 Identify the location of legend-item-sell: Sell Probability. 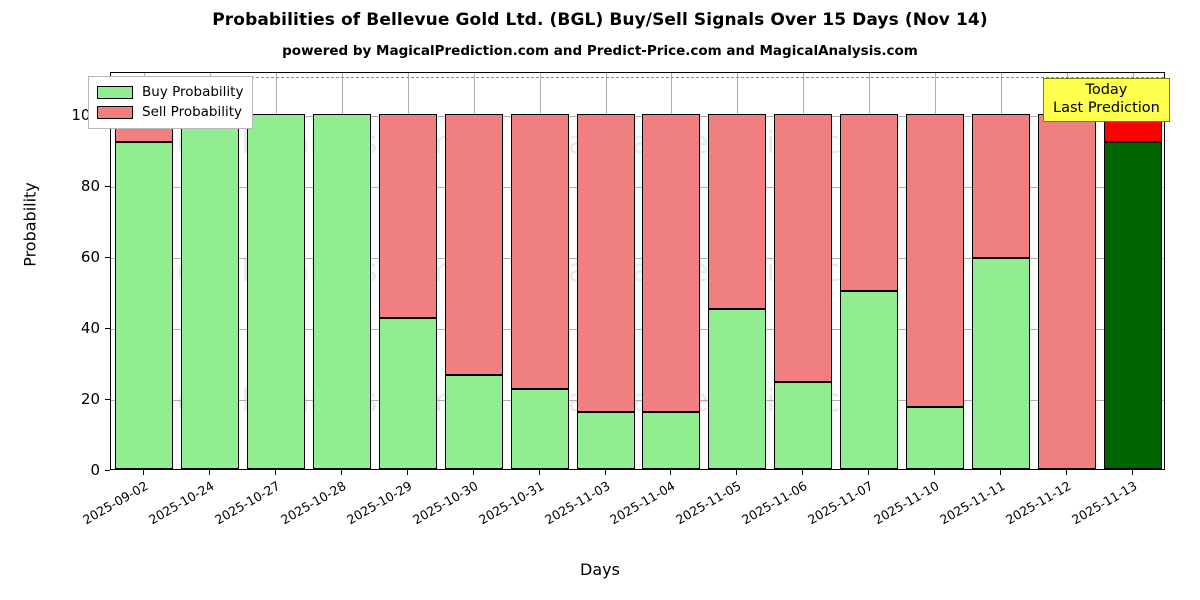
(170, 112).